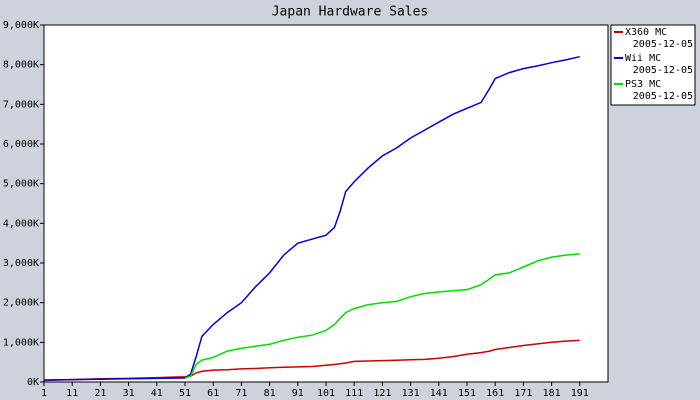 The image size is (700, 400). What do you see at coordinates (467, 393) in the screenshot?
I see `x-tick-label: 151` at bounding box center [467, 393].